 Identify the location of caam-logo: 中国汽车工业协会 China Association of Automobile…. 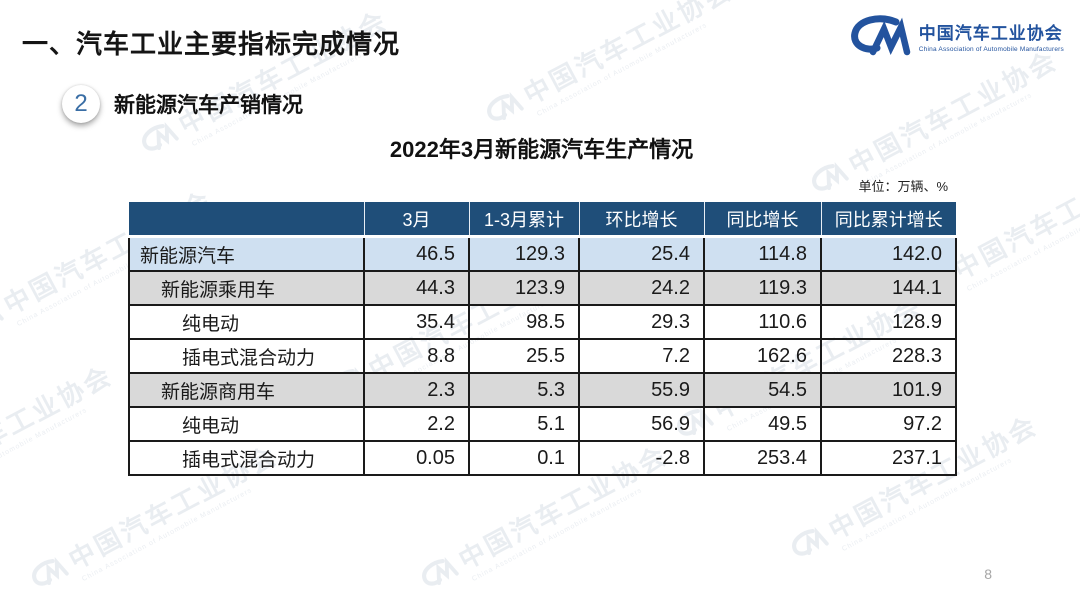
(956, 36).